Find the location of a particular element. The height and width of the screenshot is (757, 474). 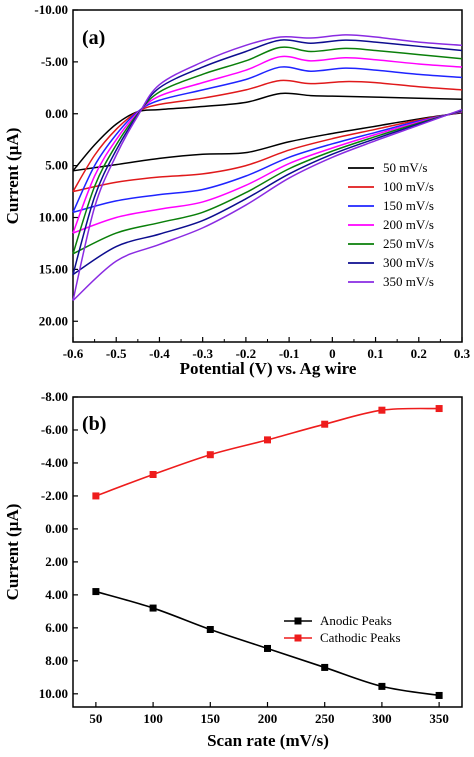

legend-label-a: 150 mV/s is located at coordinates (408, 205).